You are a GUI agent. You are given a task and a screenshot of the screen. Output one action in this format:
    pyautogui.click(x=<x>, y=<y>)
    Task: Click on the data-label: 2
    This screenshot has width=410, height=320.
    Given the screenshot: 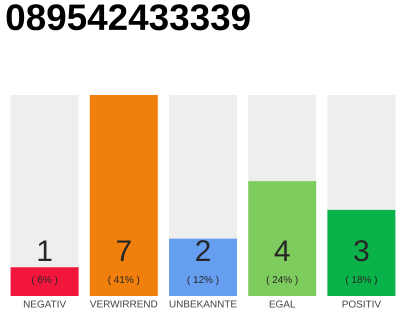 What is the action you would take?
    pyautogui.click(x=203, y=250)
    